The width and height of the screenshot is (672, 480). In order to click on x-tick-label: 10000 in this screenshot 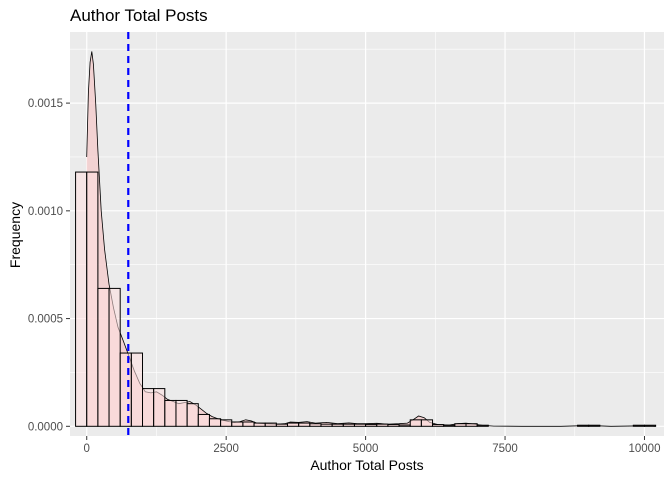, I will do `click(644, 449)`.